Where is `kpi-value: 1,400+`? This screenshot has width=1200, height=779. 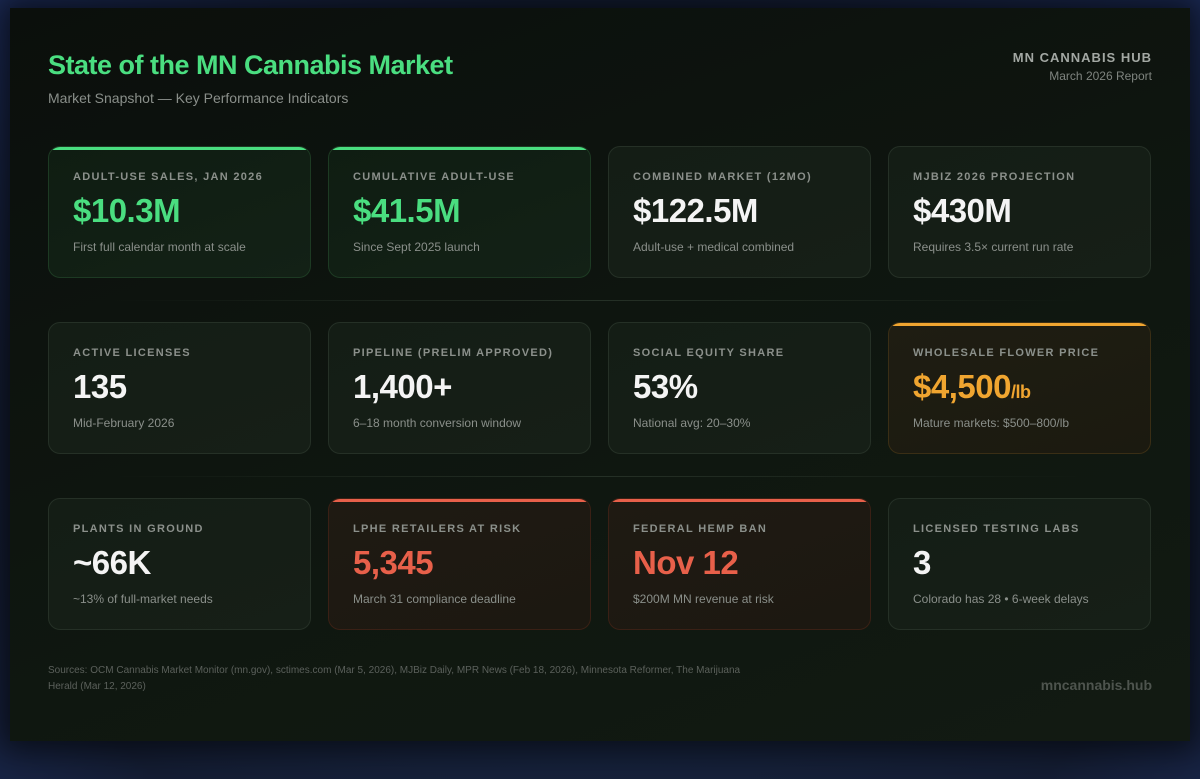 kpi-value: 1,400+ is located at coordinates (459, 389).